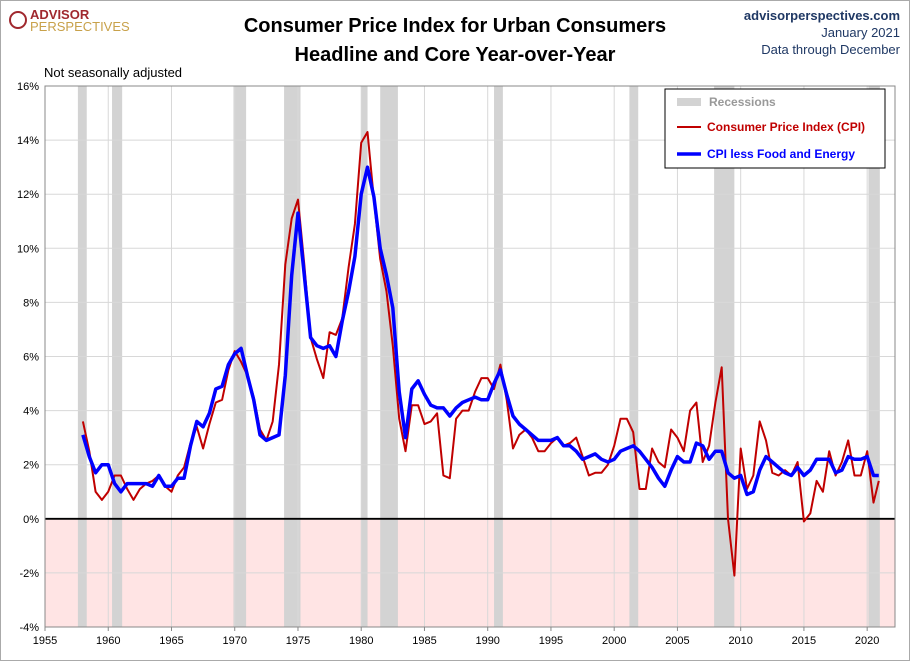 This screenshot has width=910, height=661. I want to click on logo-top: ADVISOR, so click(60, 14).